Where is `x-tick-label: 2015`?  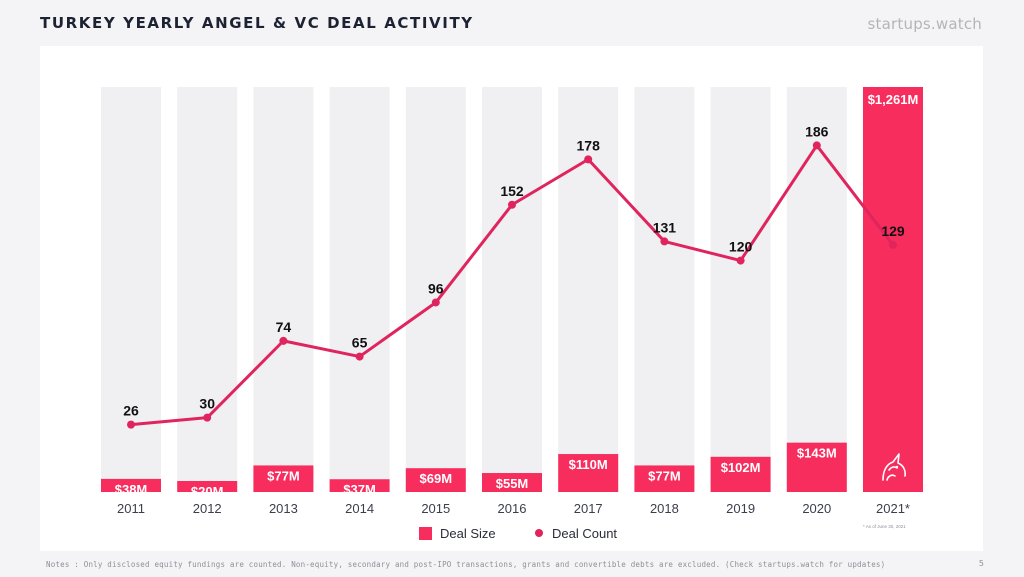
x-tick-label: 2015 is located at coordinates (435, 508).